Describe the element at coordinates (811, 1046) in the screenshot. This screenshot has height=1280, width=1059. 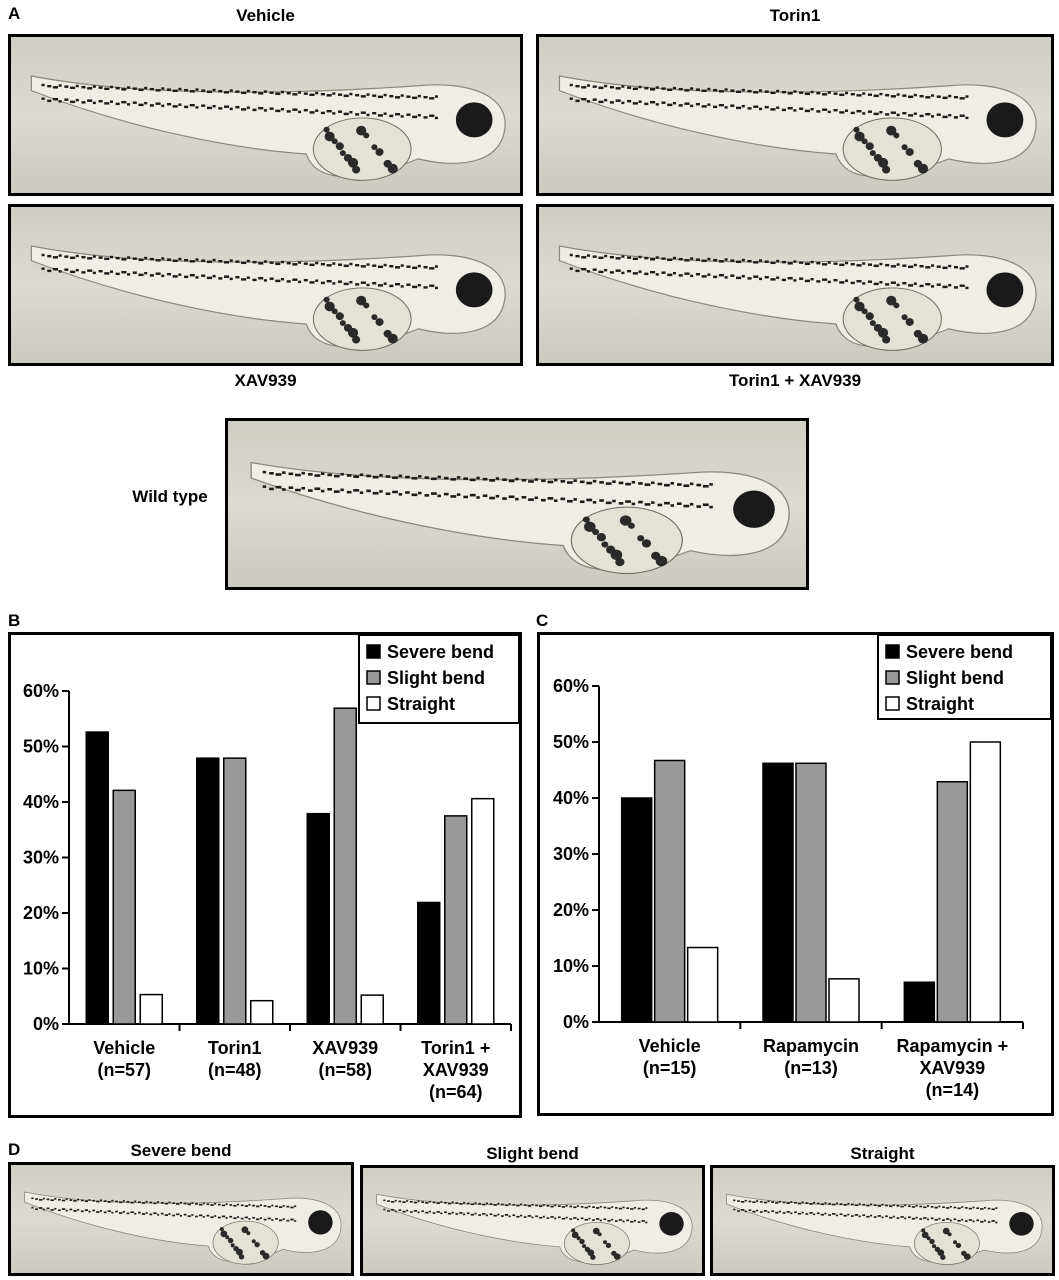
I see `x-tick-label: Rapamycin` at that location.